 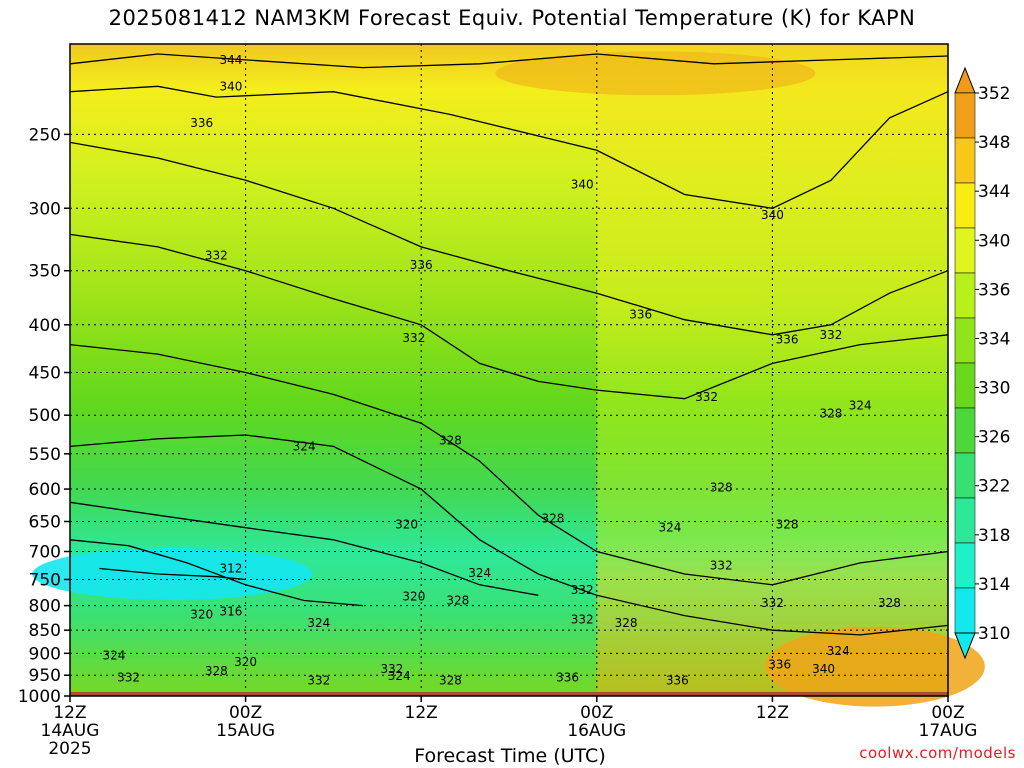 I want to click on colorbar-label: 314, so click(x=994, y=585).